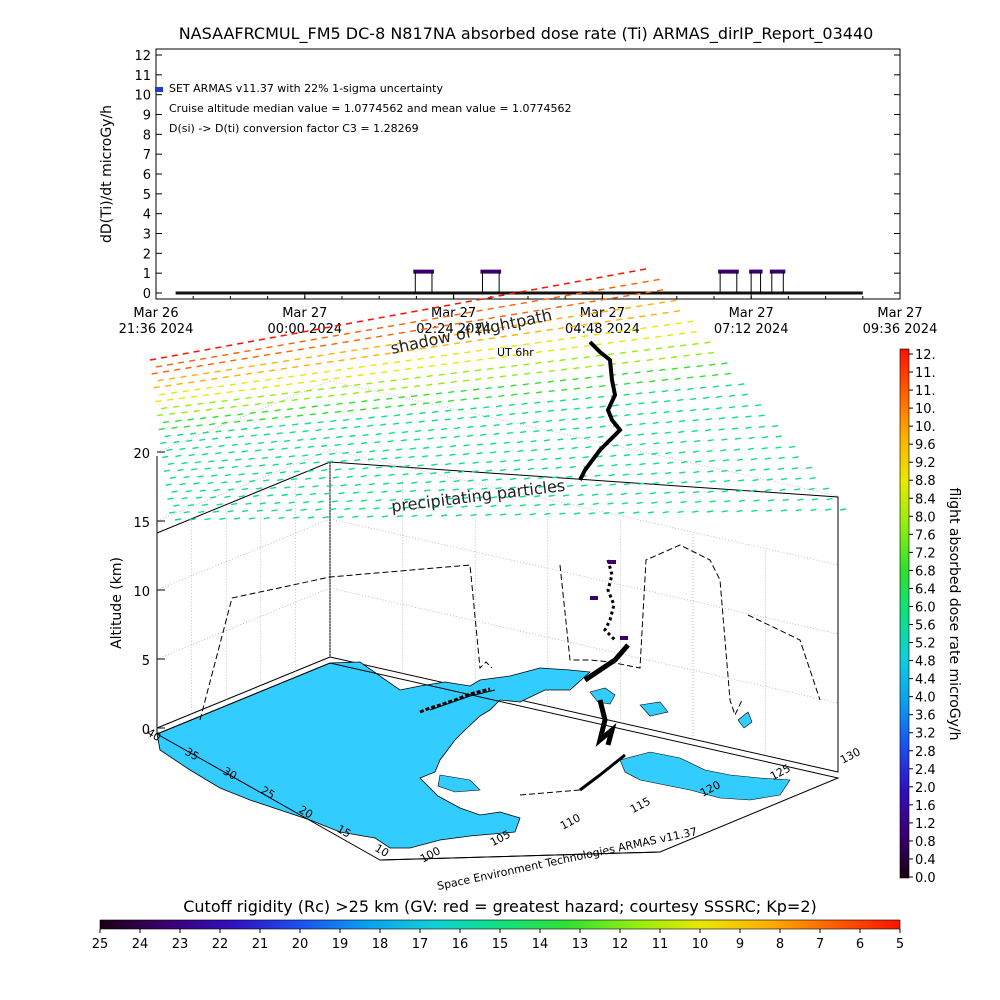  Describe the element at coordinates (925, 391) in the screenshot. I see `dose-colorbar-tick-label: 11.` at that location.